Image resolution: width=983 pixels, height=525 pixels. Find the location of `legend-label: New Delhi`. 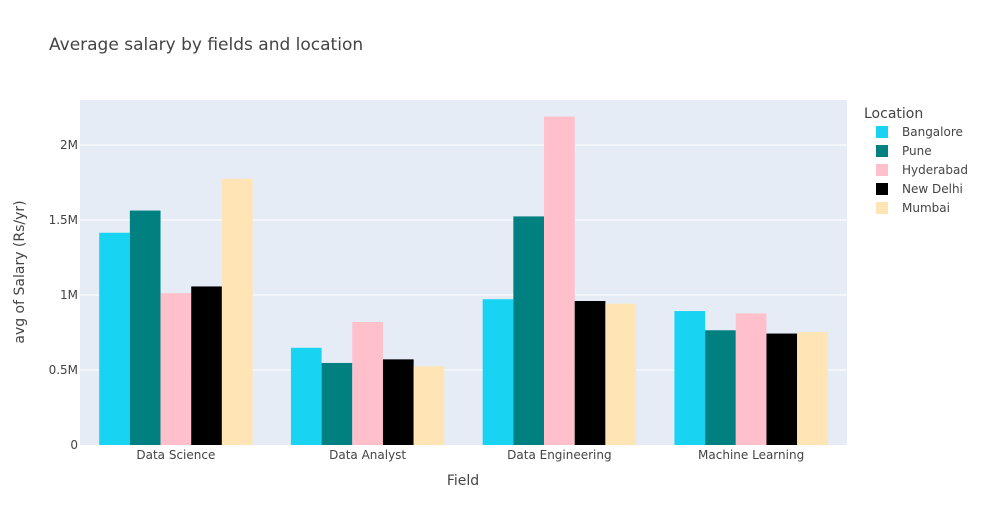

legend-label: New Delhi is located at coordinates (932, 189).